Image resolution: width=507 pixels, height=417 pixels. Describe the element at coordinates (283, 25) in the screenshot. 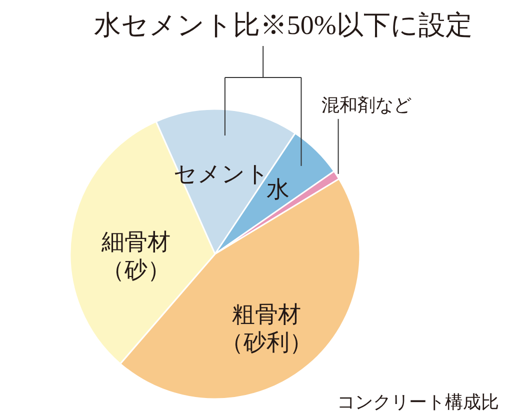

I see `text: 水セメント比※50%以下に設定` at that location.